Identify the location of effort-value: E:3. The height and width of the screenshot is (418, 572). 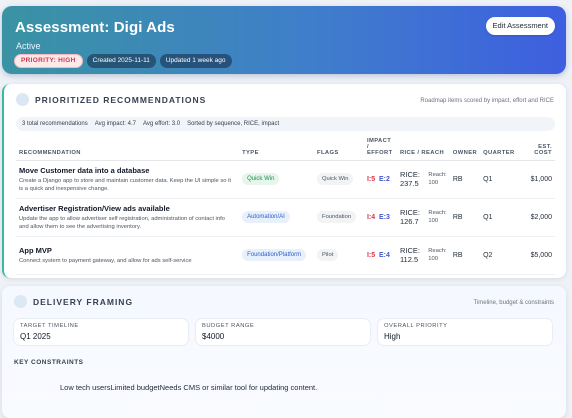
(384, 217).